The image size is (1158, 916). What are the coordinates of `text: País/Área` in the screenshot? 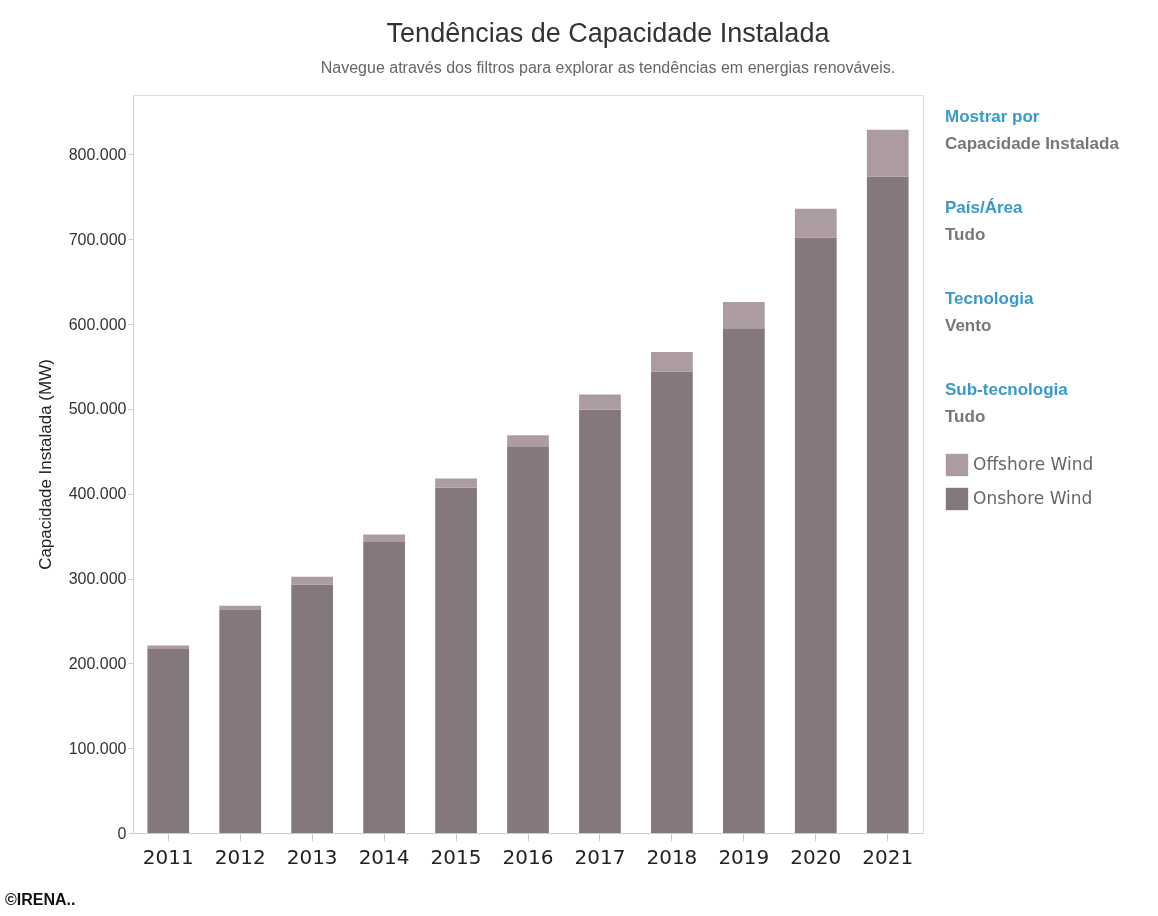 It's located at (984, 207).